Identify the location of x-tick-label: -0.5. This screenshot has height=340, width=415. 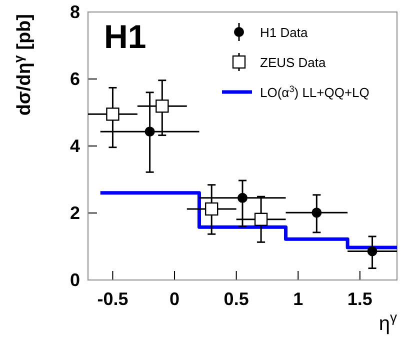
(112, 298).